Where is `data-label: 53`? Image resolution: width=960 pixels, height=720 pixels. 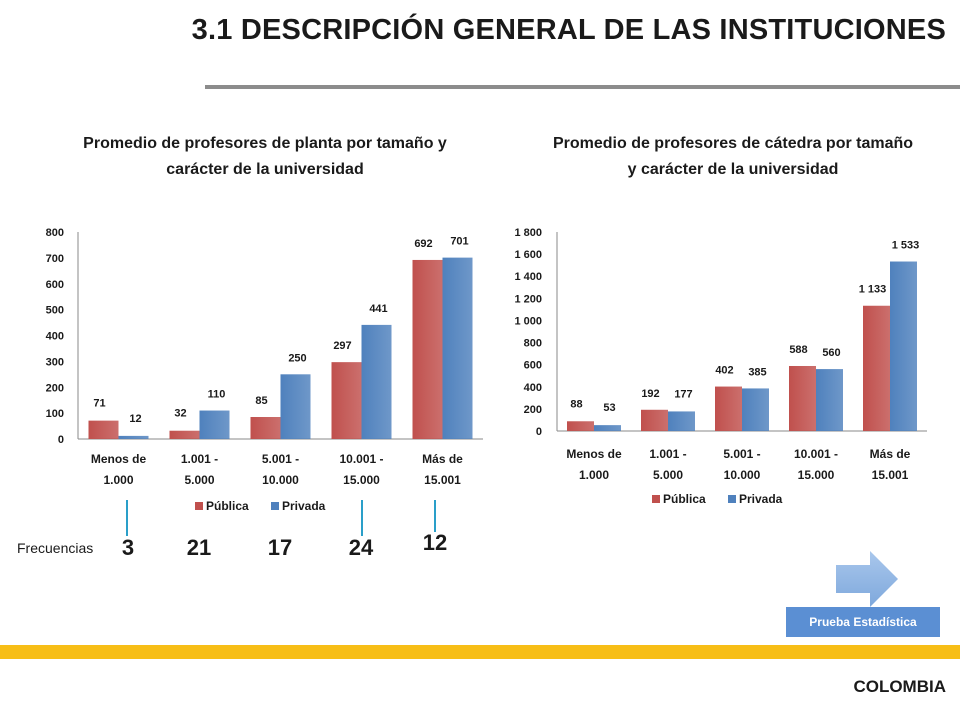
data-label: 53 is located at coordinates (609, 408).